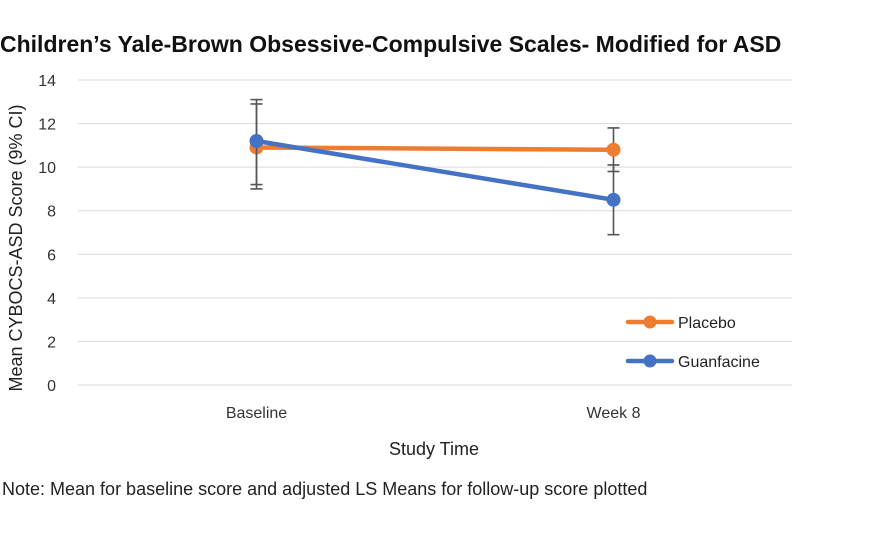 The image size is (878, 537). I want to click on x-axis-label: Study Time, so click(434, 449).